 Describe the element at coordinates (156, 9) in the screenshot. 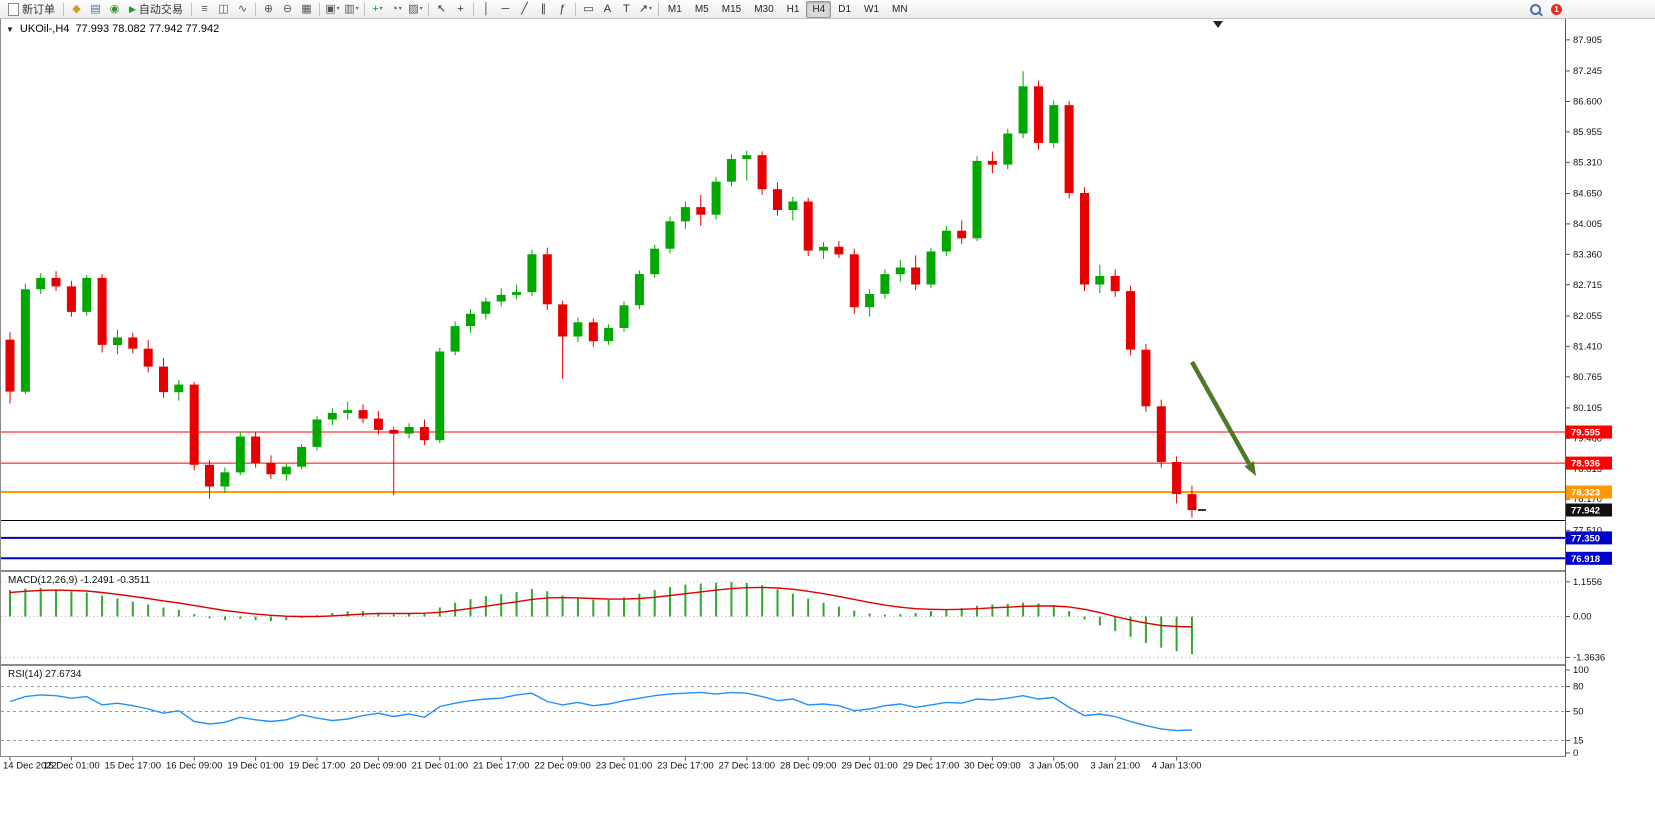

I see `auto-trading-button: ▶ 自动交易` at that location.